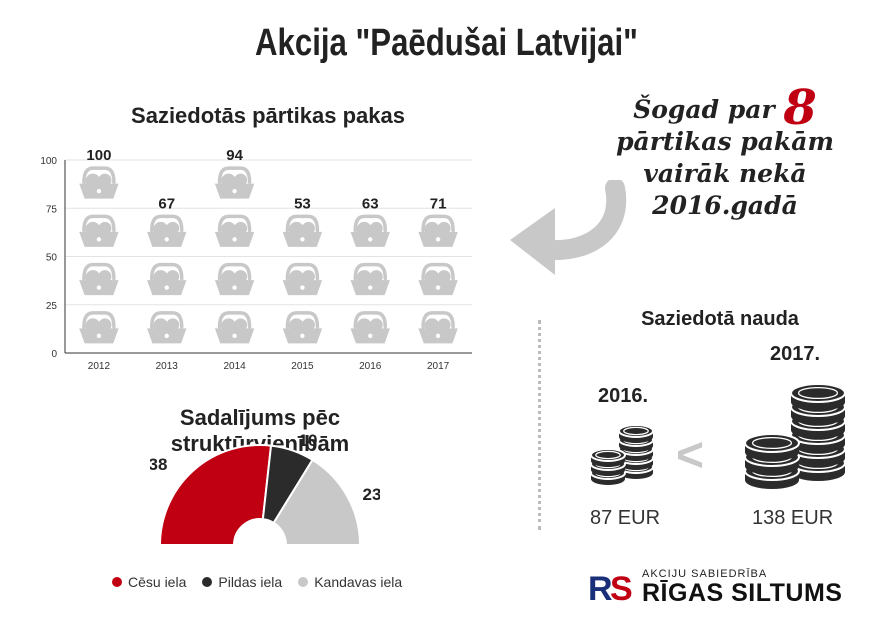 The image size is (893, 631). What do you see at coordinates (234, 155) in the screenshot?
I see `data-label: 94` at bounding box center [234, 155].